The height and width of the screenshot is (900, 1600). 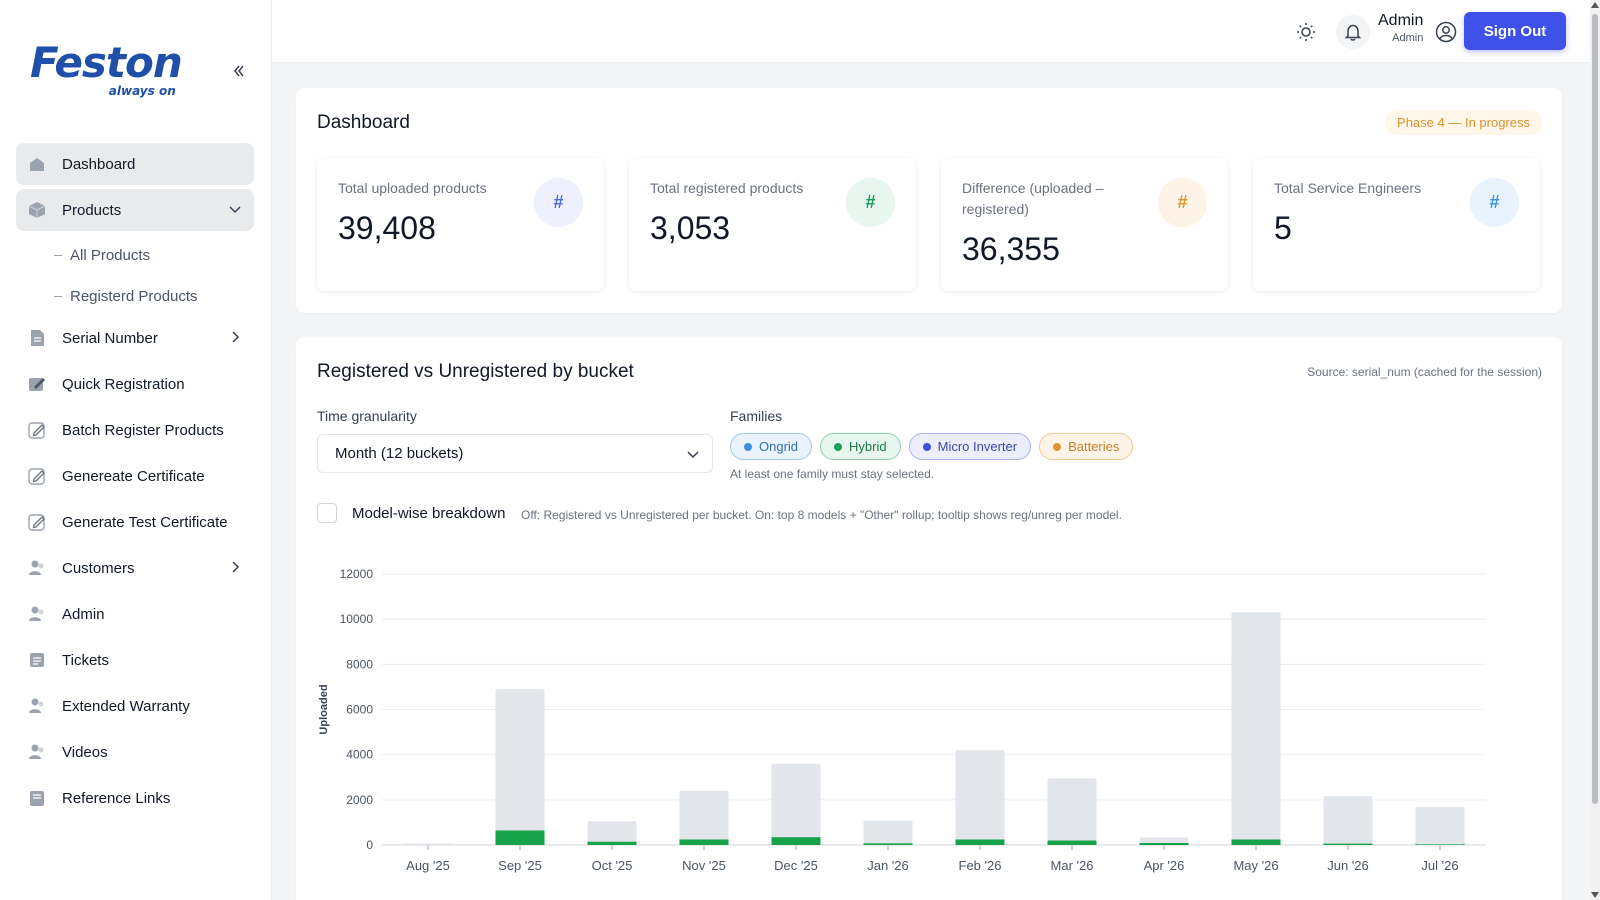 I want to click on model-breakdown-checkbox, so click(x=327, y=513).